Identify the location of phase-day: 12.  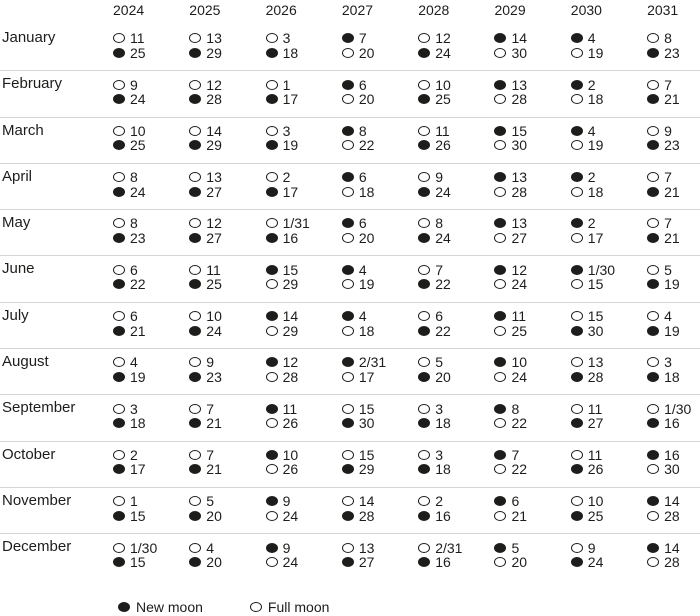
(214, 84).